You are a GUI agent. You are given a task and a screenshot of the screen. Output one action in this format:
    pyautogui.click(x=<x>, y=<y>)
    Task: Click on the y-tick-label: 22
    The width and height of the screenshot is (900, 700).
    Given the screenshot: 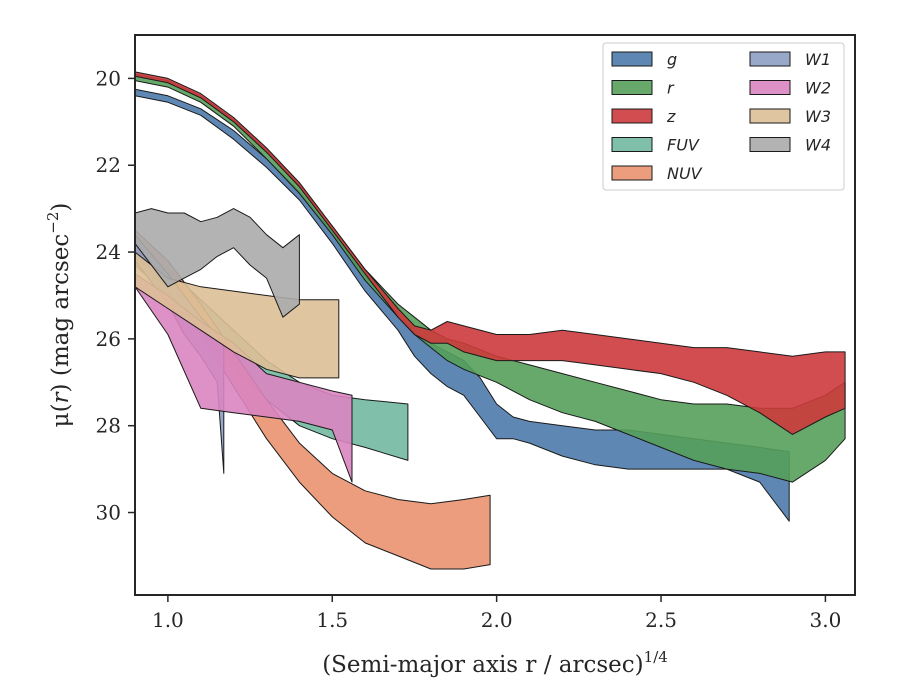 What is the action you would take?
    pyautogui.click(x=108, y=165)
    